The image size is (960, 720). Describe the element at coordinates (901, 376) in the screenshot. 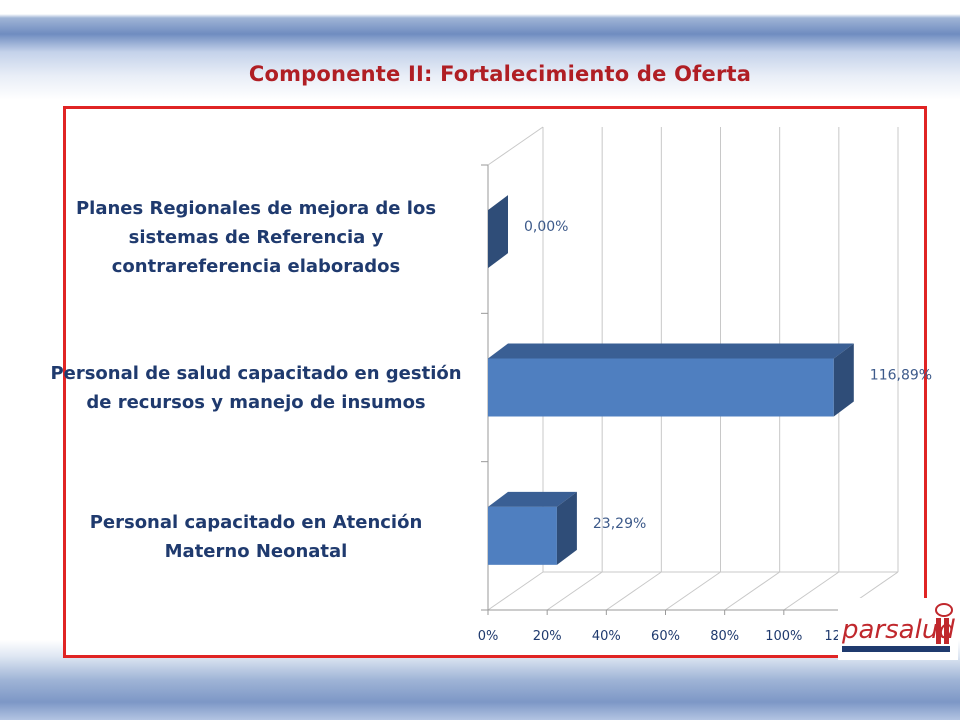

I see `data-label: 116,89%` at that location.